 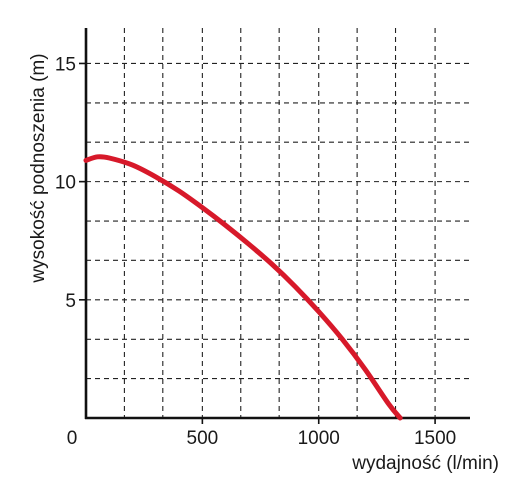 What do you see at coordinates (425, 463) in the screenshot?
I see `x-axis-title: wydajność (l/min)` at bounding box center [425, 463].